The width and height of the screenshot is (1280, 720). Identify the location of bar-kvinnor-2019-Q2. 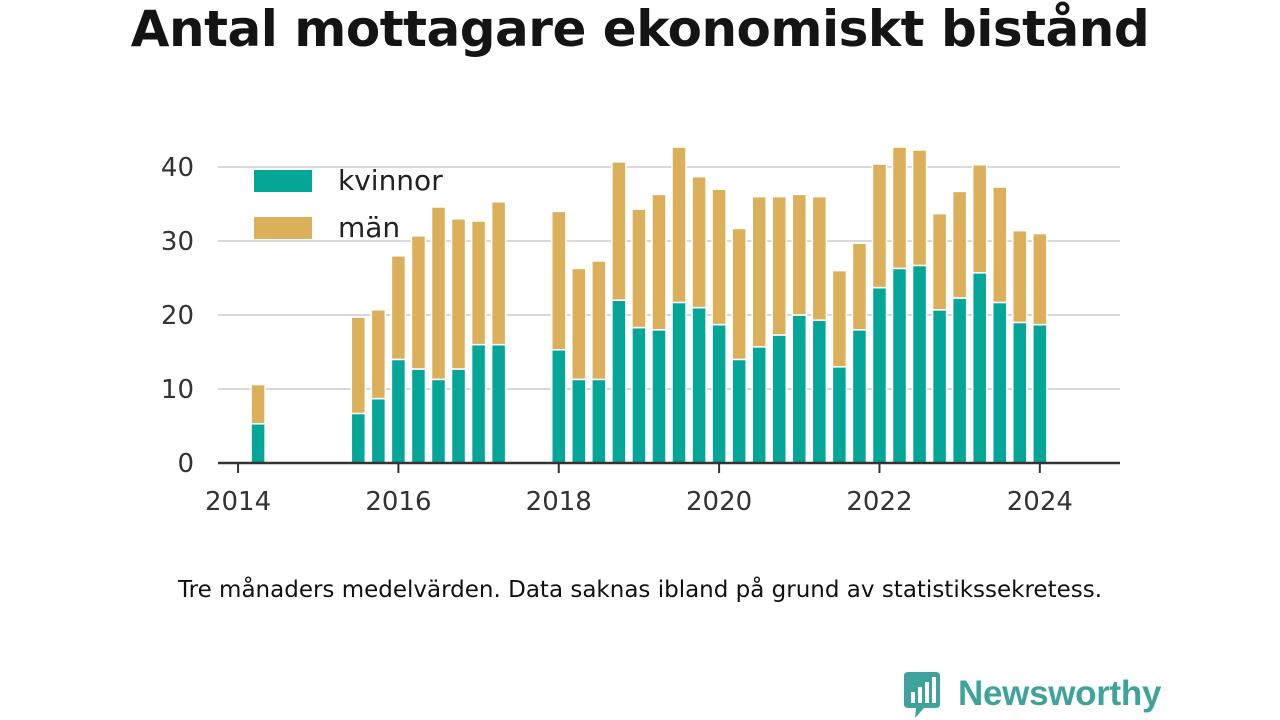
(659, 396).